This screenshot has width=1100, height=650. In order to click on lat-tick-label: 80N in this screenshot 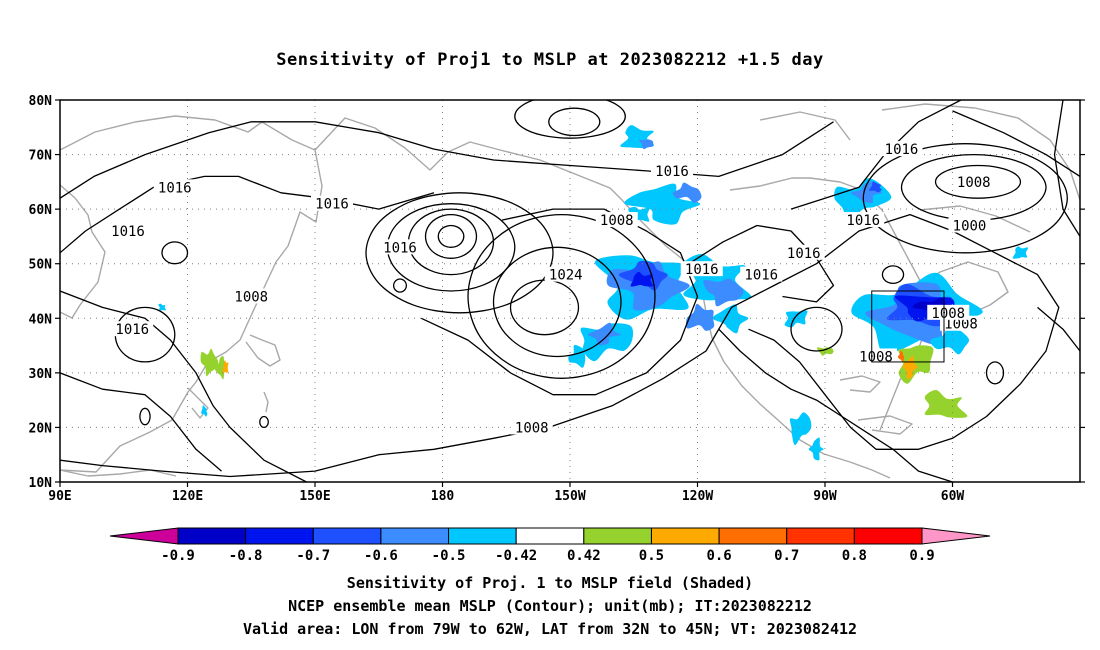, I will do `click(41, 101)`.